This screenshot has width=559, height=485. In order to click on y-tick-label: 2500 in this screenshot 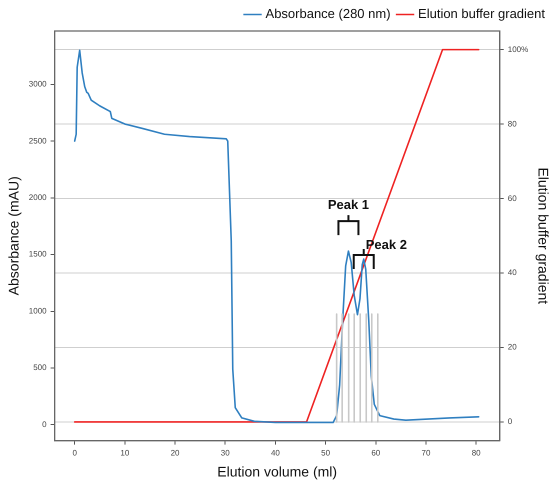, I will do `click(38, 141)`.